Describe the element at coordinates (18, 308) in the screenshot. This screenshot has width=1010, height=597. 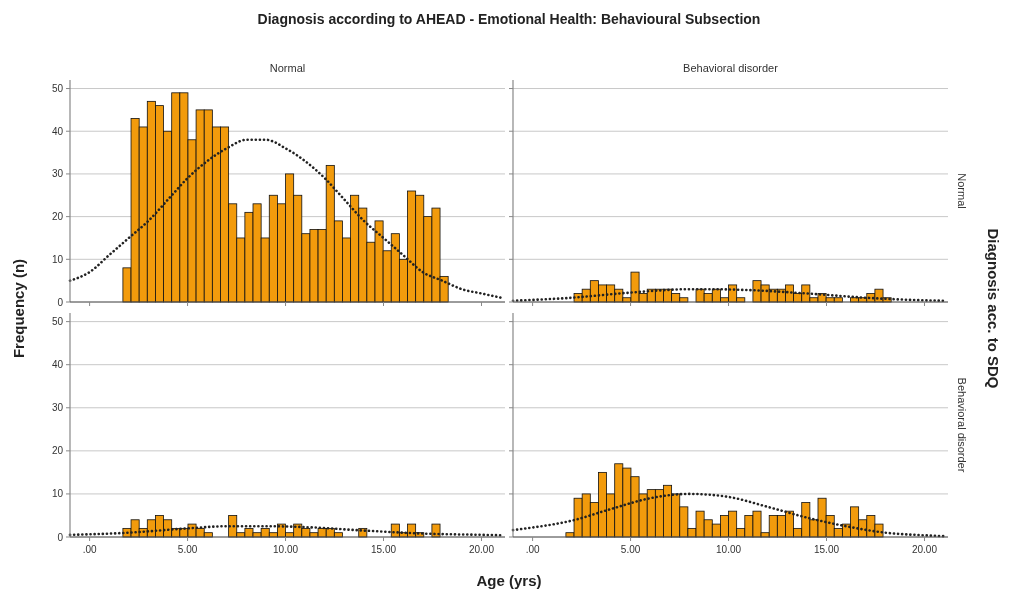
I see `y-axis-title: Frequency (n)` at that location.